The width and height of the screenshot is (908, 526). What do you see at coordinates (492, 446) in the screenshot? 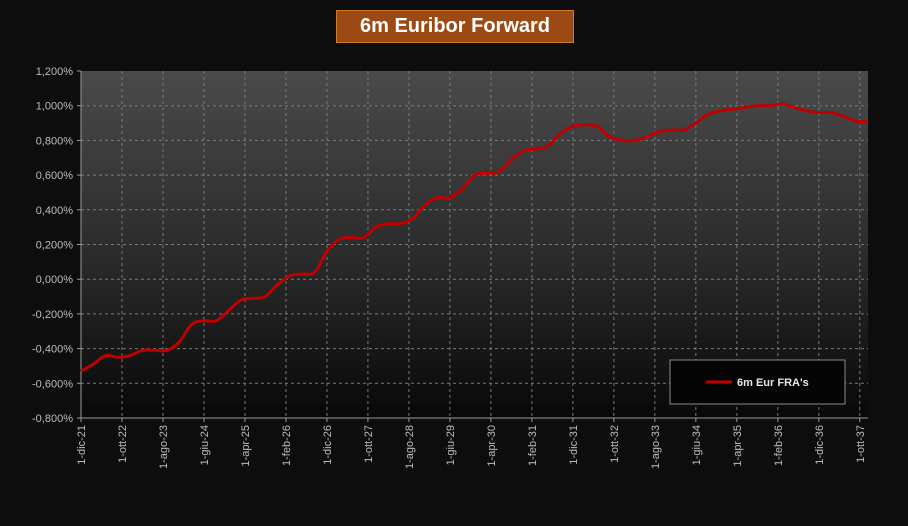
I see `x-tick-label: 1-apr-30` at bounding box center [492, 446].